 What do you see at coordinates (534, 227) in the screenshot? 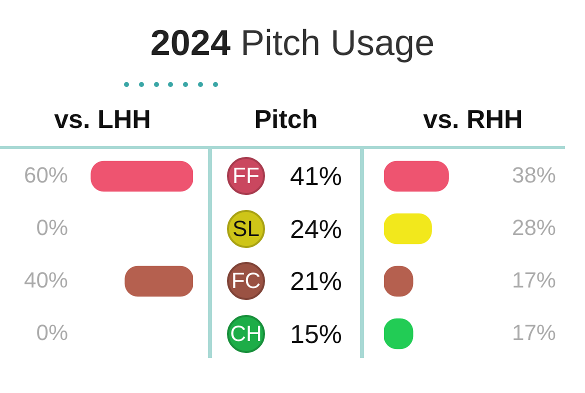
I see `data-label: 28%` at bounding box center [534, 227].